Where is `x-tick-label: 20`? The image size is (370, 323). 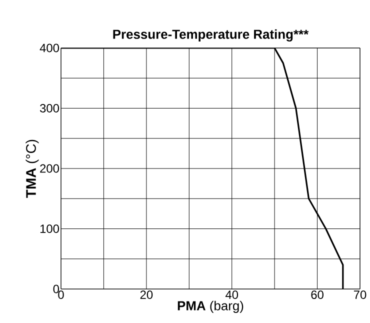 x-tick-label: 20 is located at coordinates (146, 294).